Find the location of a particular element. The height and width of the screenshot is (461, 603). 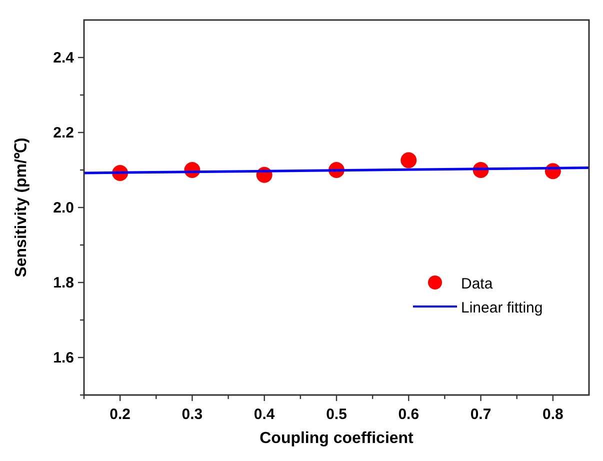

y-axis-title: Sensitivity (pm/℃) is located at coordinates (21, 208).